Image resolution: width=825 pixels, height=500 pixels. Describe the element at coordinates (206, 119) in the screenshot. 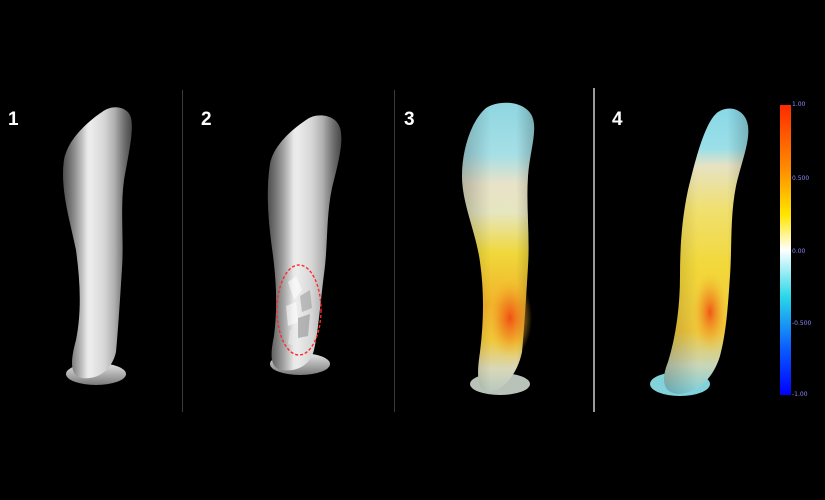

I see `panel-label-2: 2` at that location.